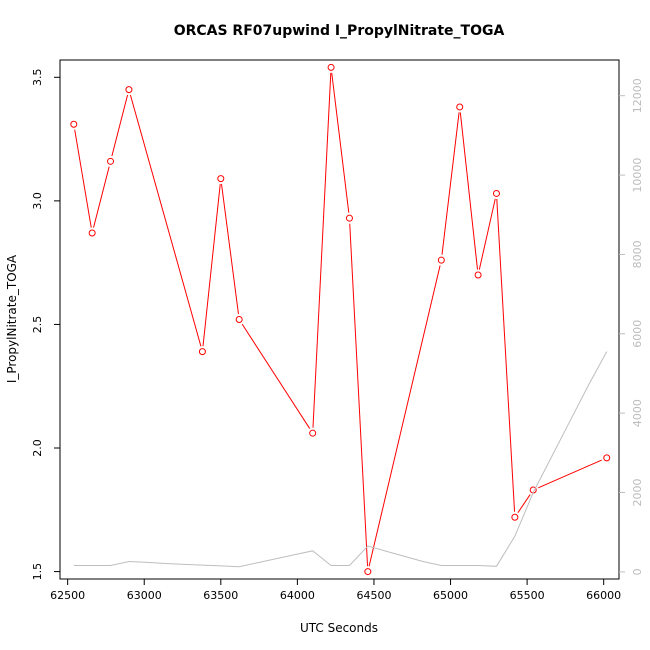 The height and width of the screenshot is (650, 650). What do you see at coordinates (37, 448) in the screenshot?
I see `y-tick-label: 2.0` at bounding box center [37, 448].